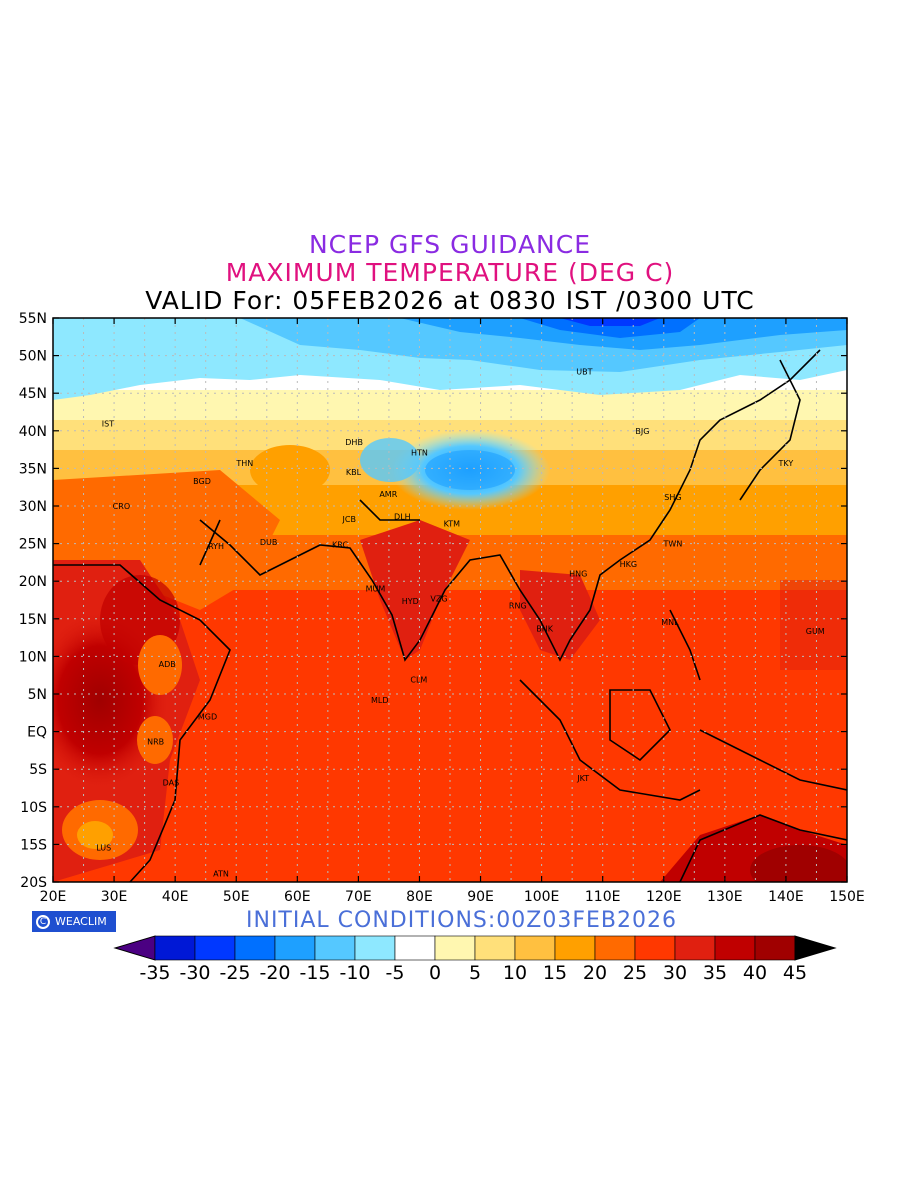 This screenshot has height=1200, width=900. I want to click on lon-tick-label: 100E, so click(542, 897).